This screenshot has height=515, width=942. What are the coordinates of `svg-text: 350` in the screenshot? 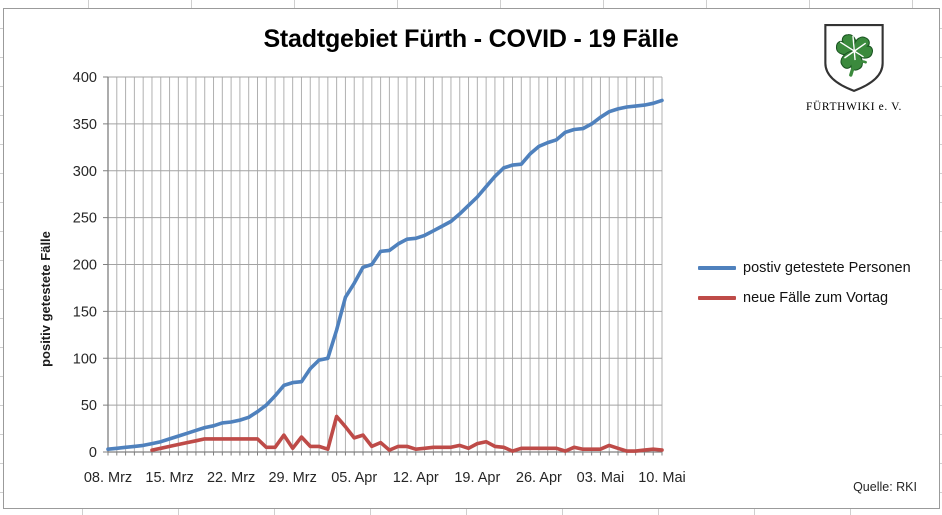 It's located at (85, 125).